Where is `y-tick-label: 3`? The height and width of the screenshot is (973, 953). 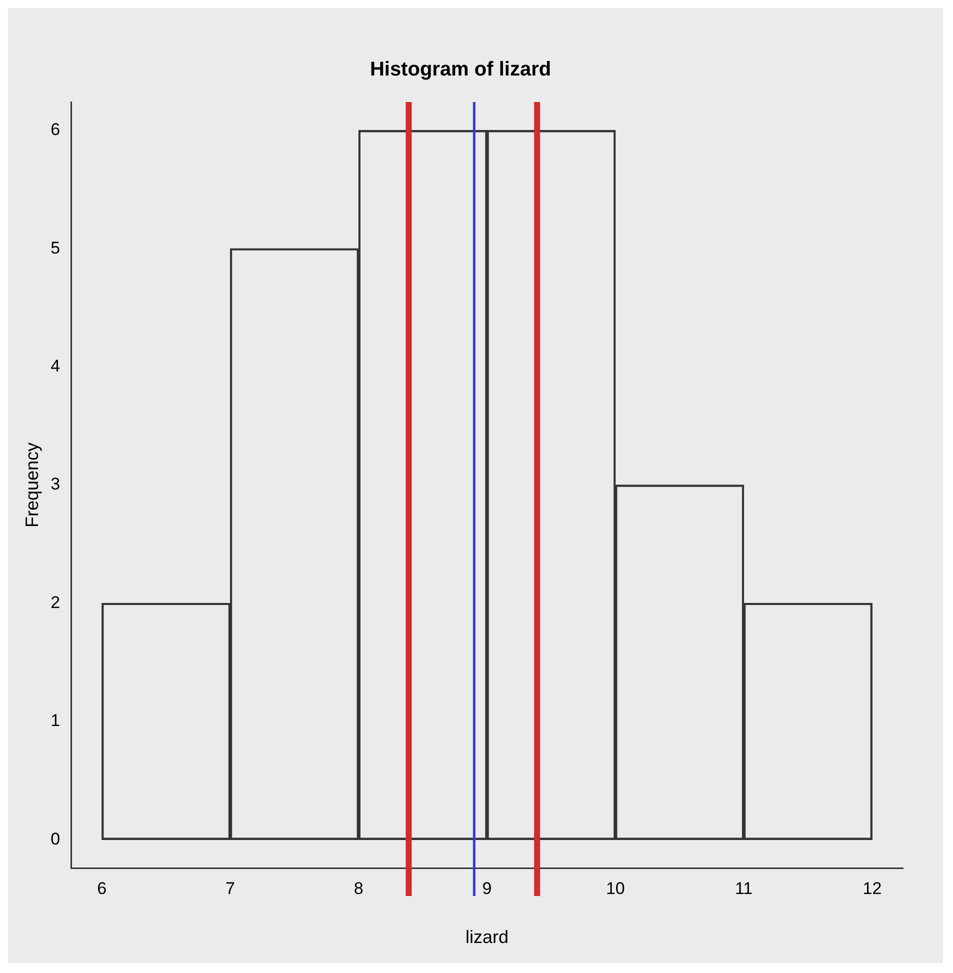
y-tick-label: 3 is located at coordinates (55, 484).